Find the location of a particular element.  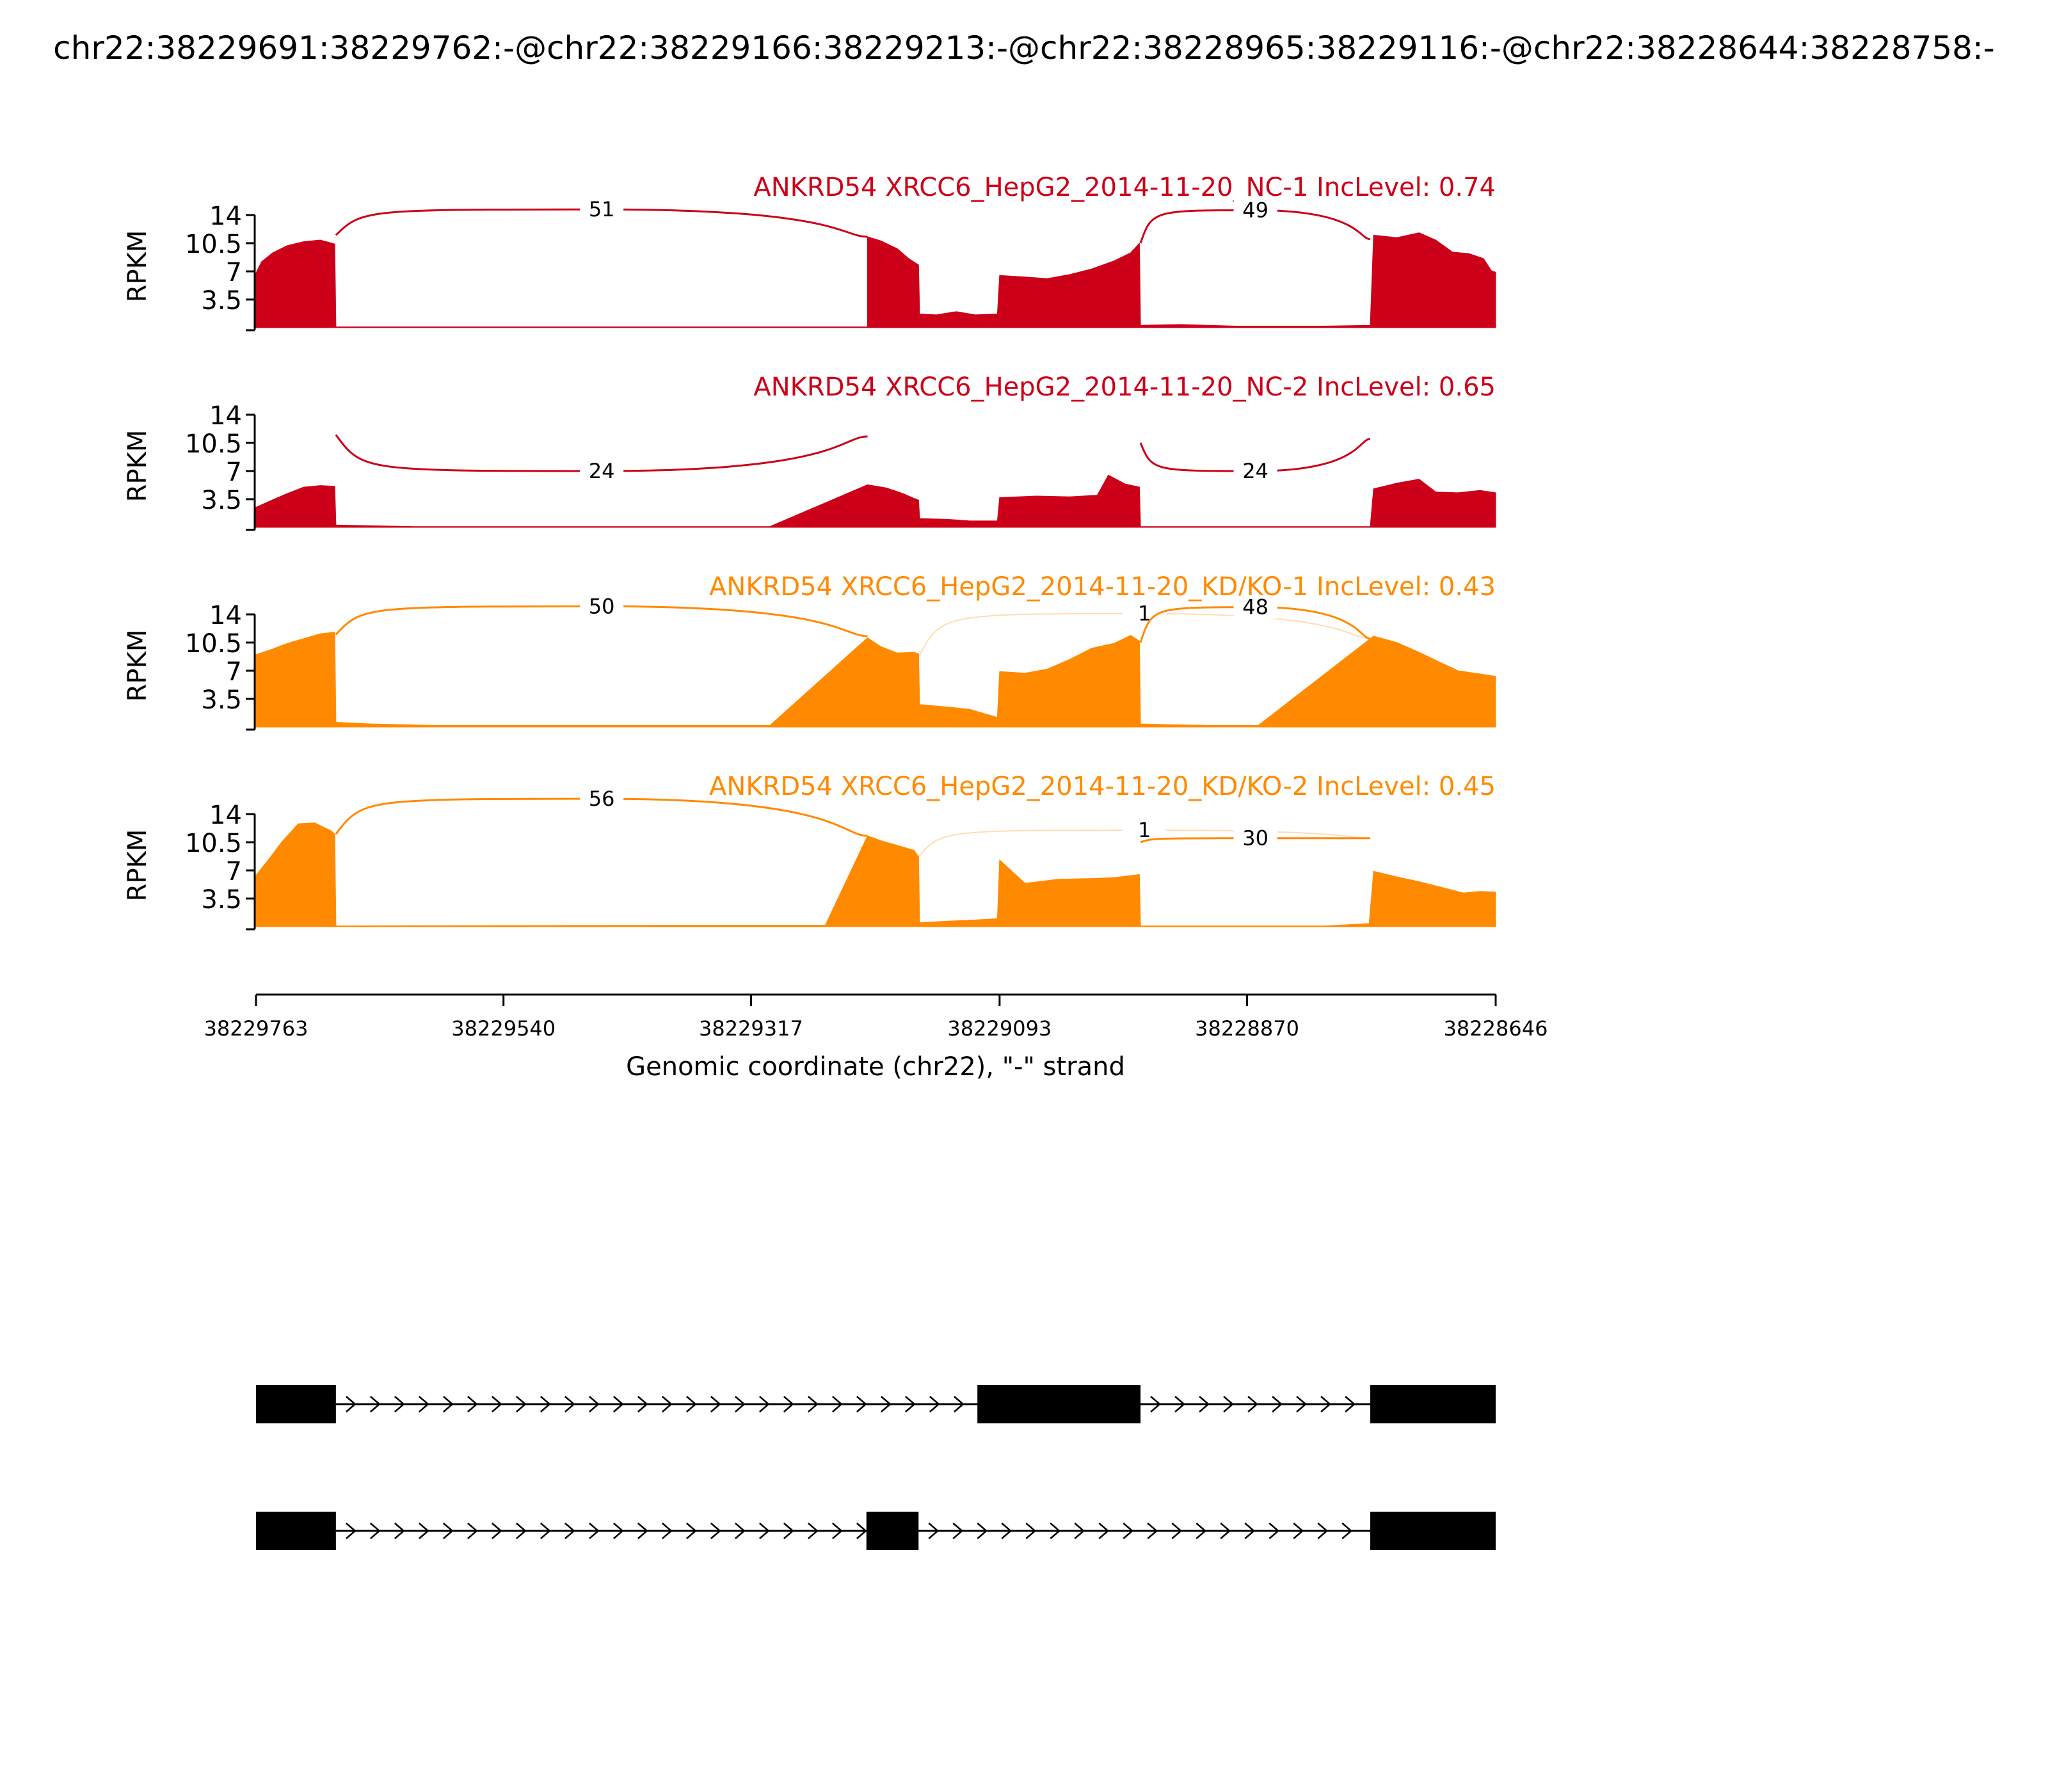

x-tick-label: 38228646 is located at coordinates (1496, 1028).